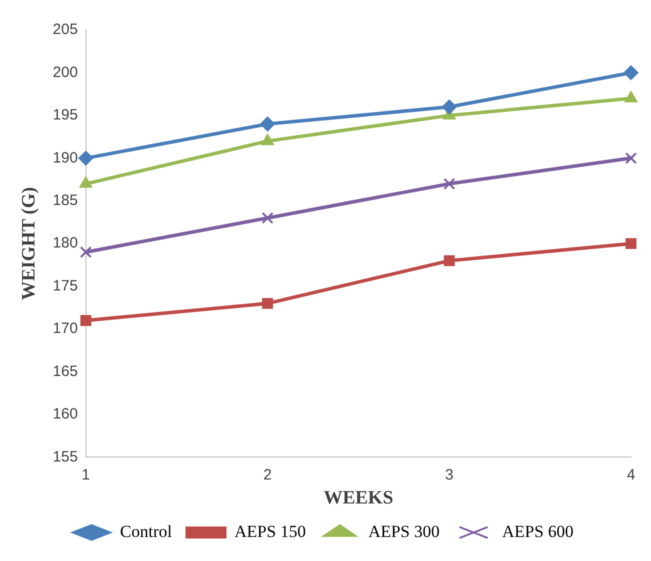  What do you see at coordinates (449, 475) in the screenshot?
I see `x-tick-label: 3` at bounding box center [449, 475].